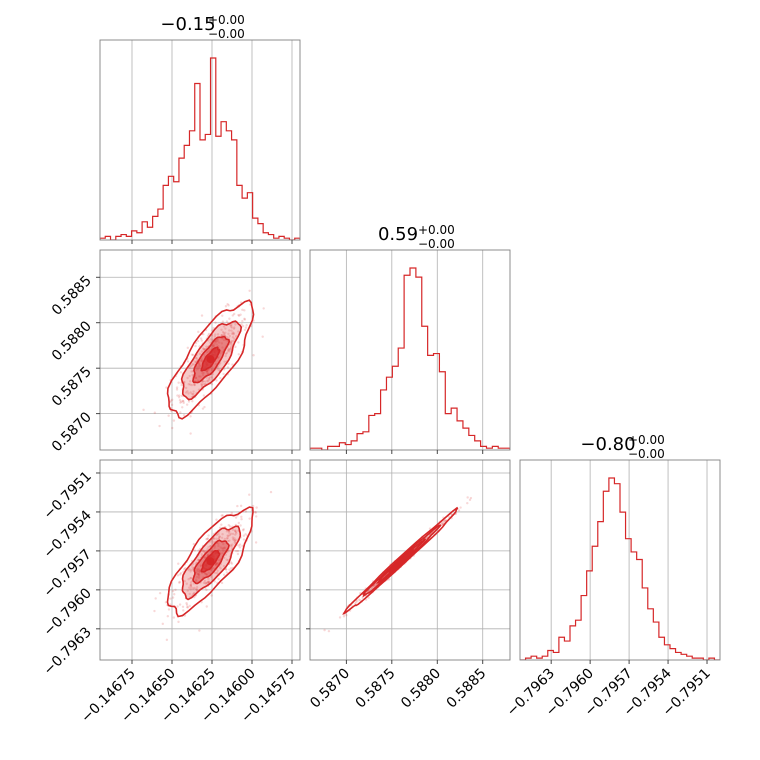 The width and height of the screenshot is (760, 760). Describe the element at coordinates (202, 27) in the screenshot. I see `title-0: −0.15+0.00−0.00` at that location.